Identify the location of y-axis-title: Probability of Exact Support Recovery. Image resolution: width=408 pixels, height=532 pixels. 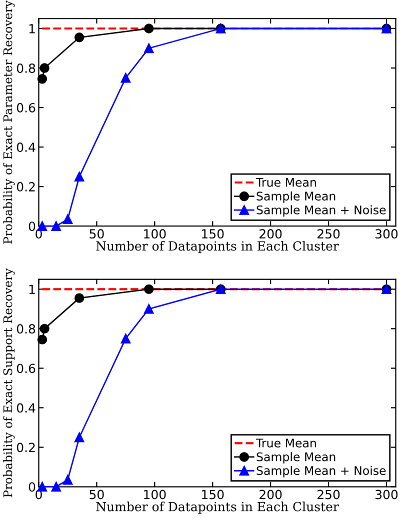
(9, 383).